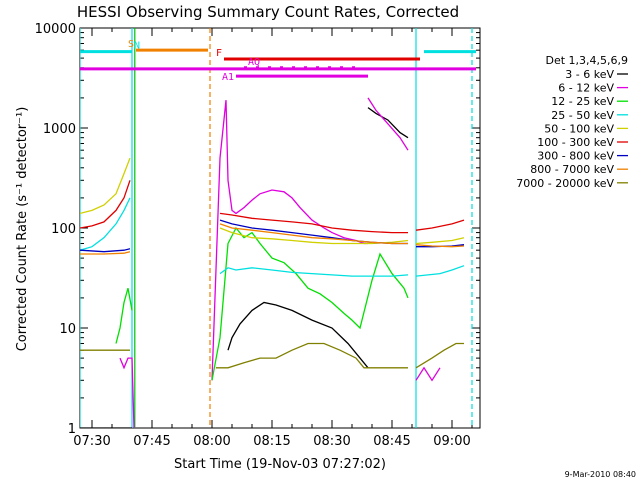 Image resolution: width=640 pixels, height=480 pixels. What do you see at coordinates (137, 46) in the screenshot?
I see `flag-label-n: N` at bounding box center [137, 46].